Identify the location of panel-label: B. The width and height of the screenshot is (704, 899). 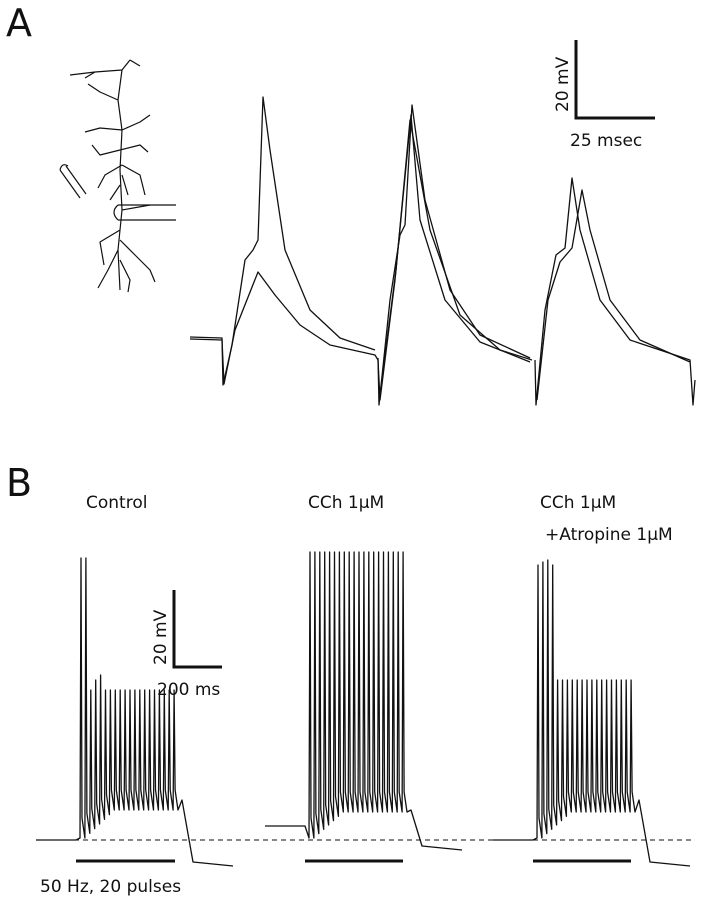
(19, 483).